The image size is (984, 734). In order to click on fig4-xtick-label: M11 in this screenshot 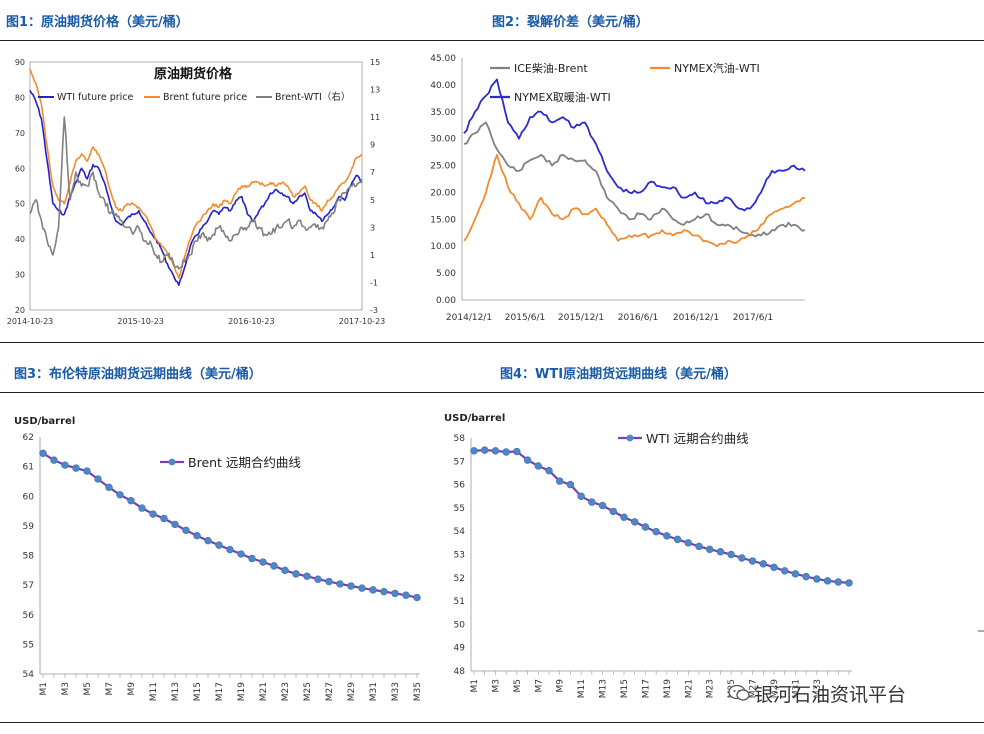, I will do `click(582, 688)`.